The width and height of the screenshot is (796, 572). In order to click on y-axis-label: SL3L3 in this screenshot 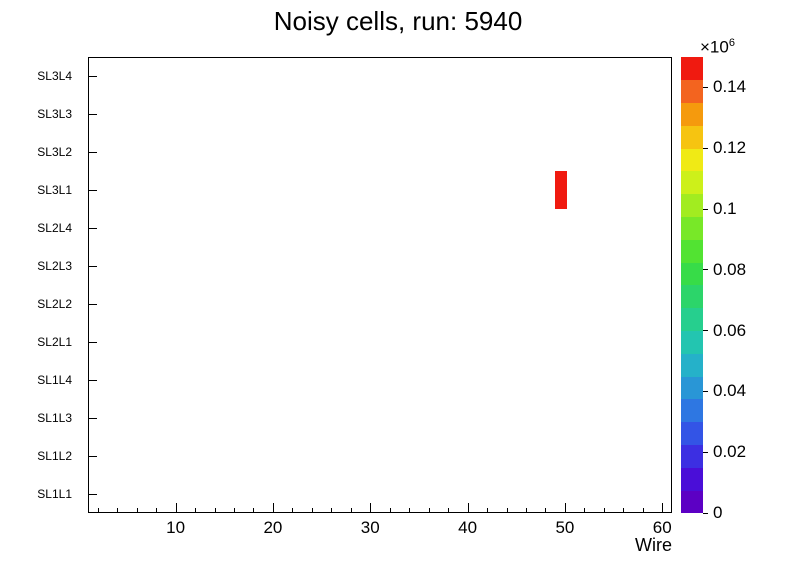, I will do `click(54, 114)`.